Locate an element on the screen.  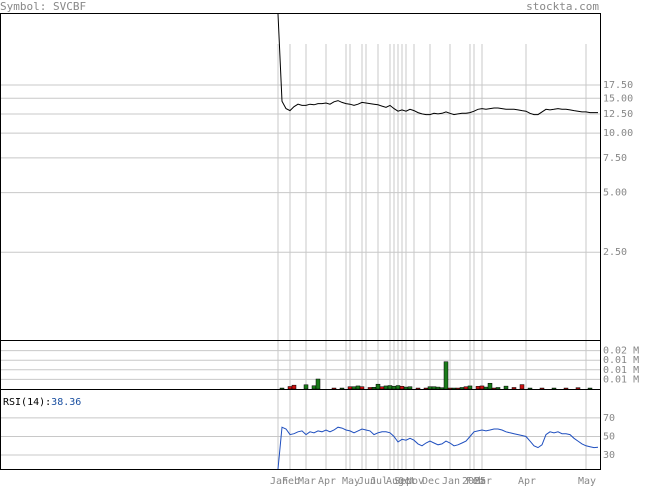
price-line is located at coordinates (437, 64).